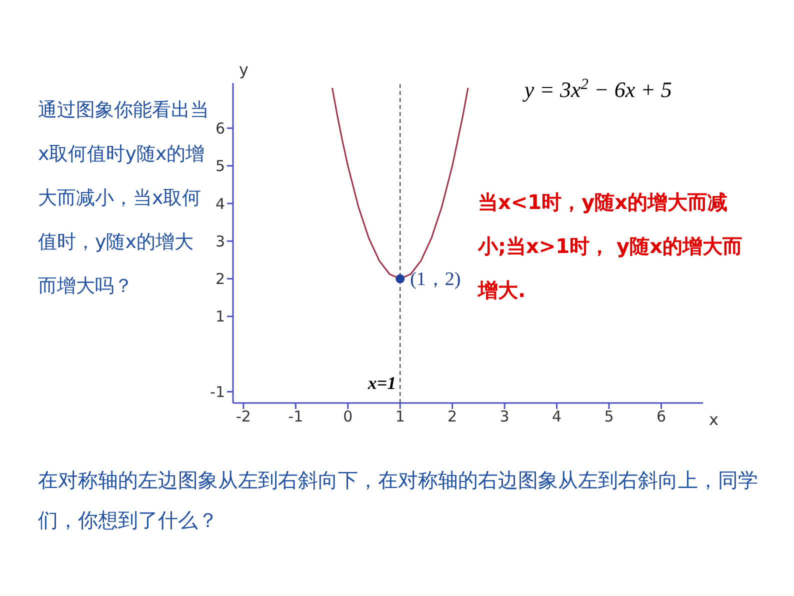  Describe the element at coordinates (505, 417) in the screenshot. I see `x-tick-label: 3` at that location.